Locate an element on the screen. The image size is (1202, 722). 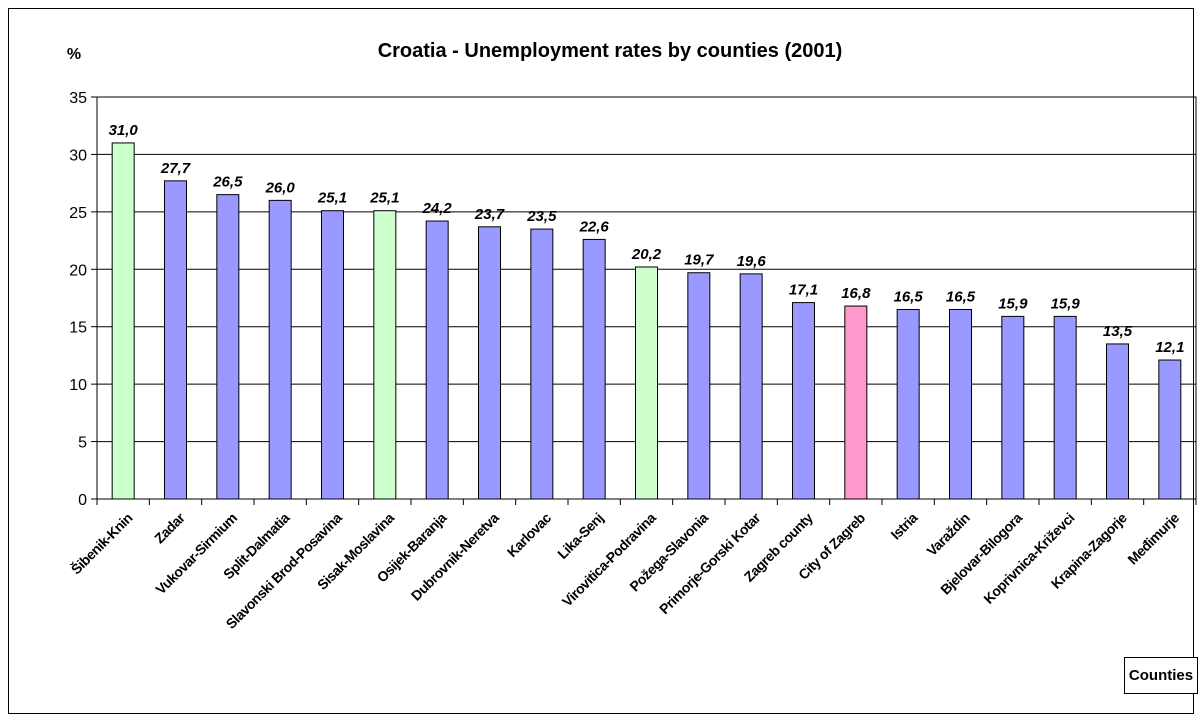
x-tick-label: Koprivnica-Križevci is located at coordinates (1028, 558).